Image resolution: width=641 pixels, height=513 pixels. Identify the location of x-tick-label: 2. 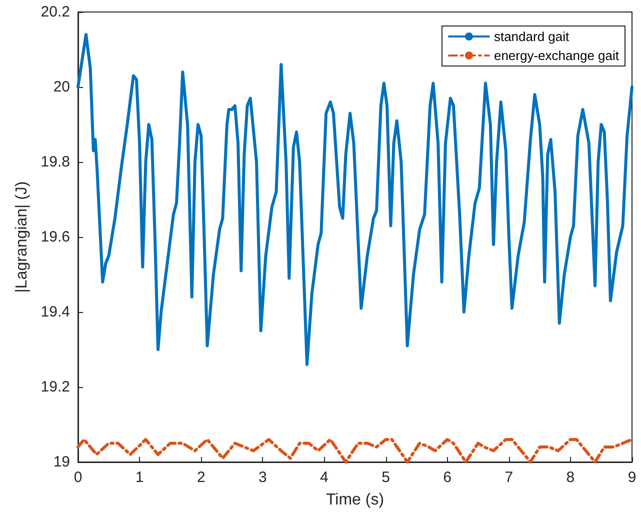
(201, 477).